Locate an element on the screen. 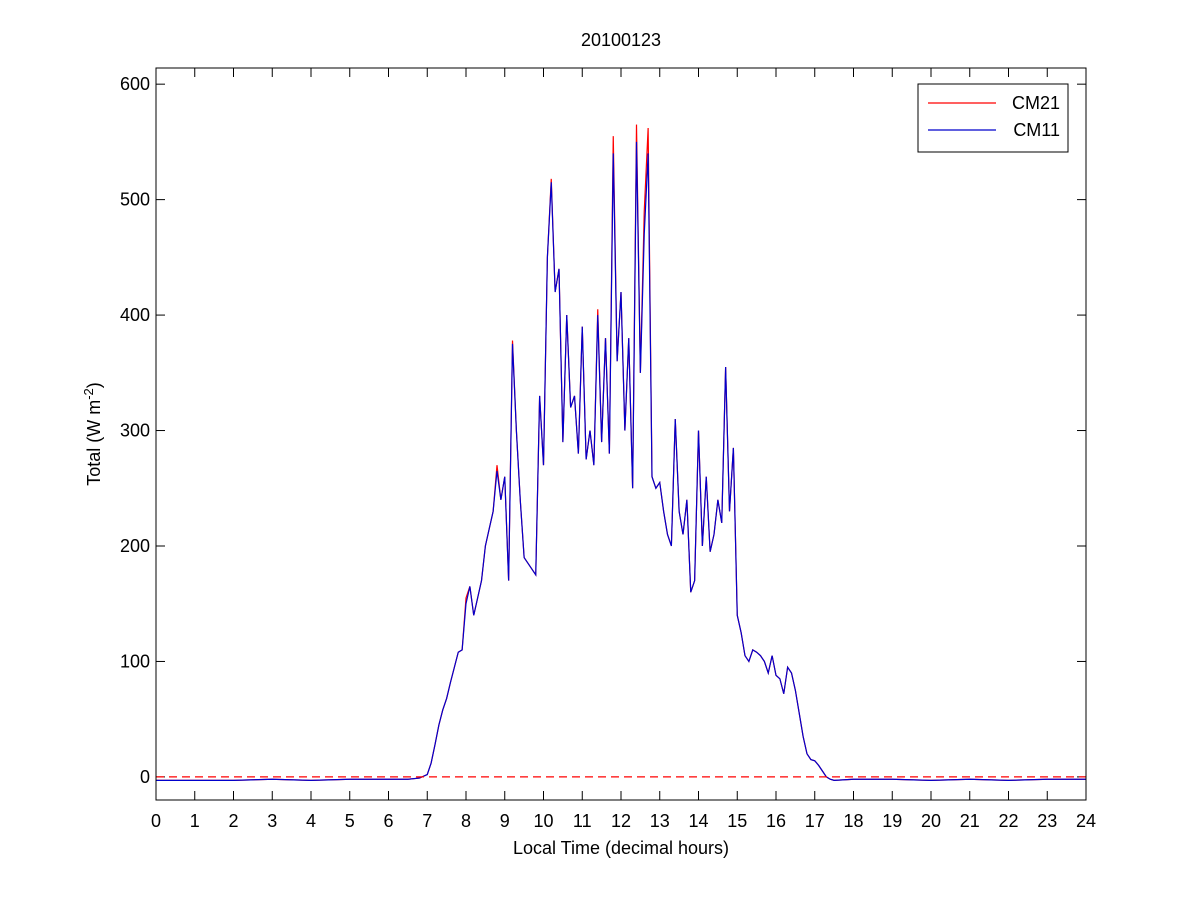  x-tick-label: 24 is located at coordinates (1086, 821).